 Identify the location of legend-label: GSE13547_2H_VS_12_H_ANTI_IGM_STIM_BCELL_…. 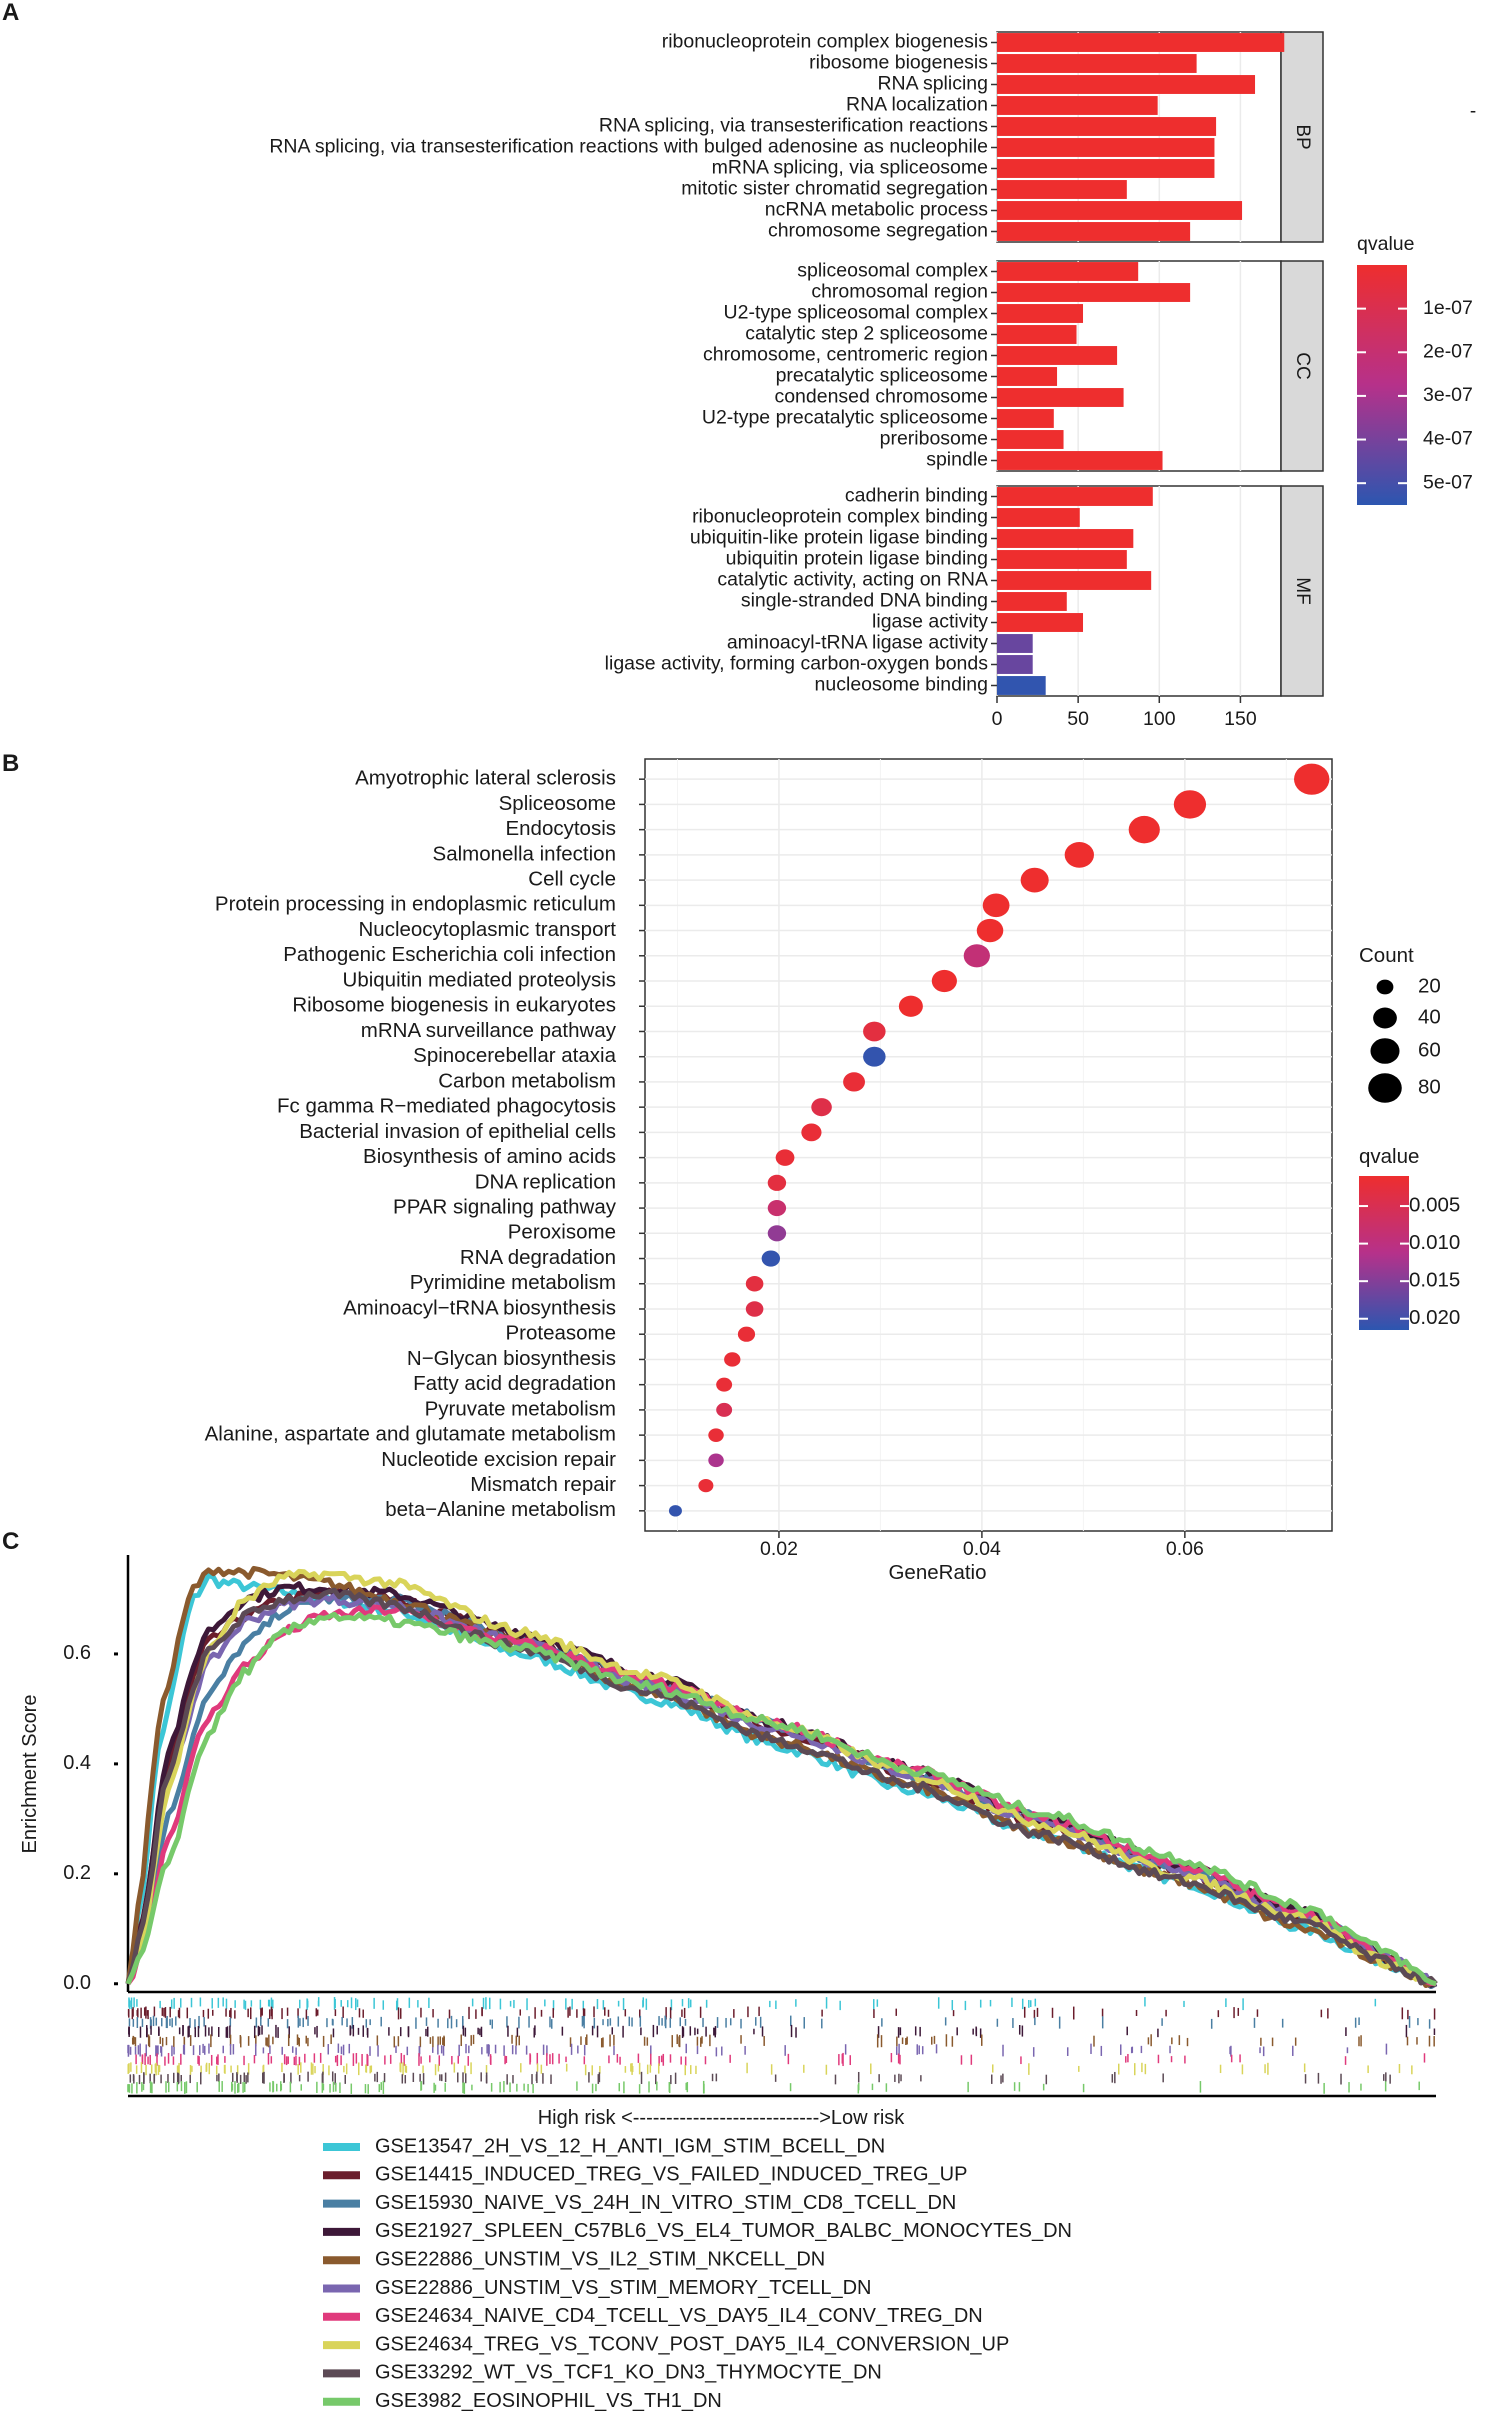
(630, 2146).